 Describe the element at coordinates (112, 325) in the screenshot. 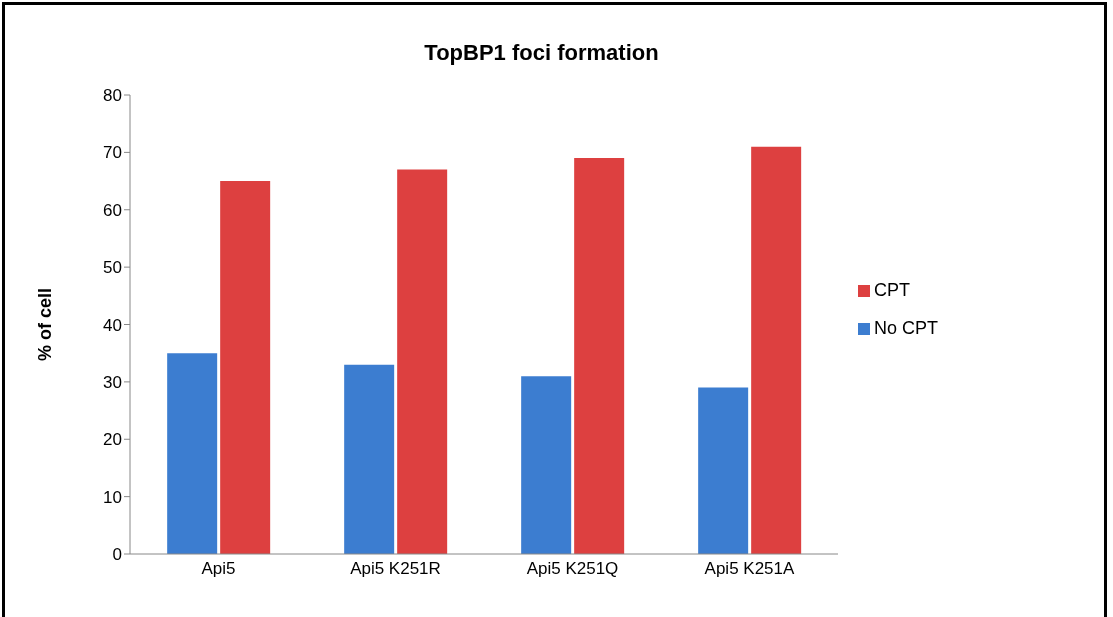

I see `y-tick-label: 40` at that location.